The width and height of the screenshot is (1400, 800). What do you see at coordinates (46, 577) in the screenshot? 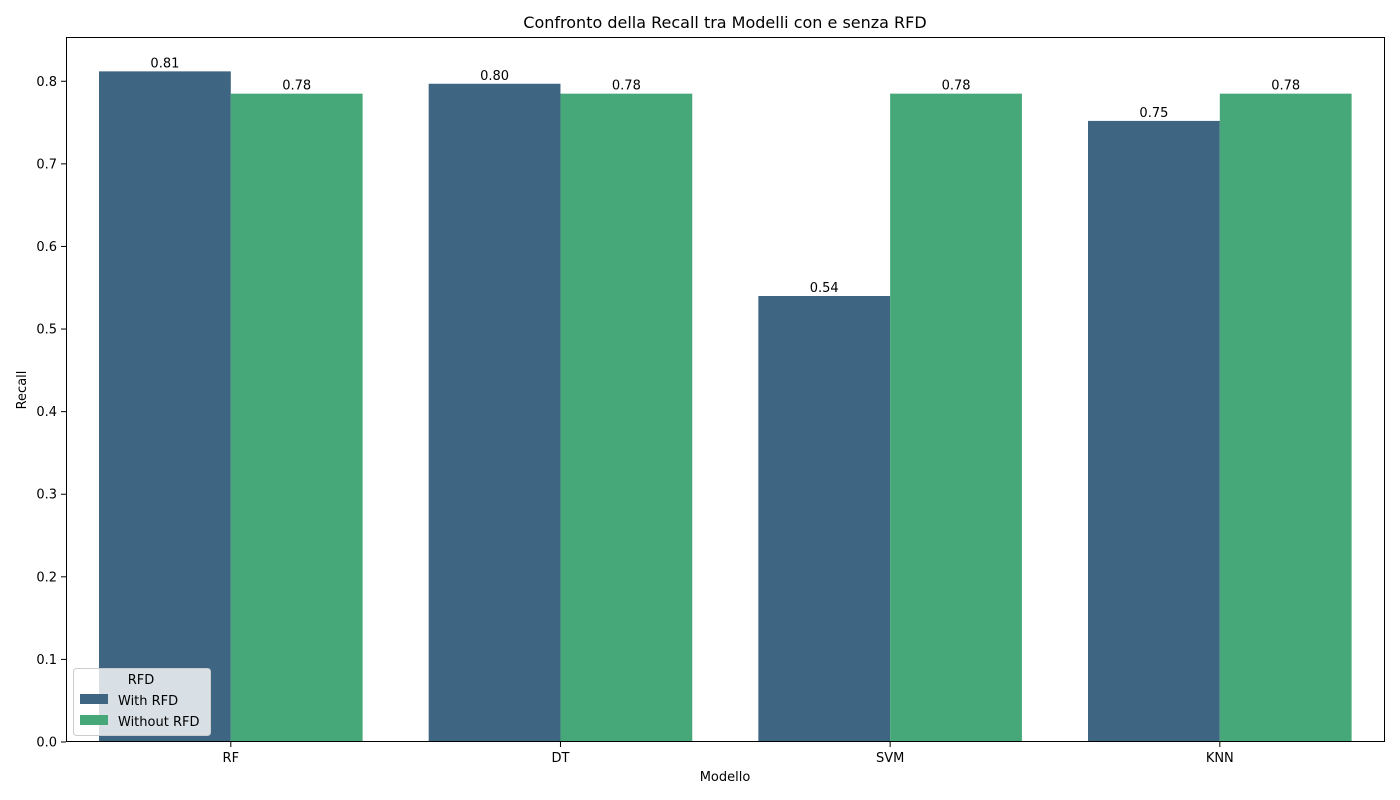
I see `y-tick-label: 0.2` at bounding box center [46, 577].